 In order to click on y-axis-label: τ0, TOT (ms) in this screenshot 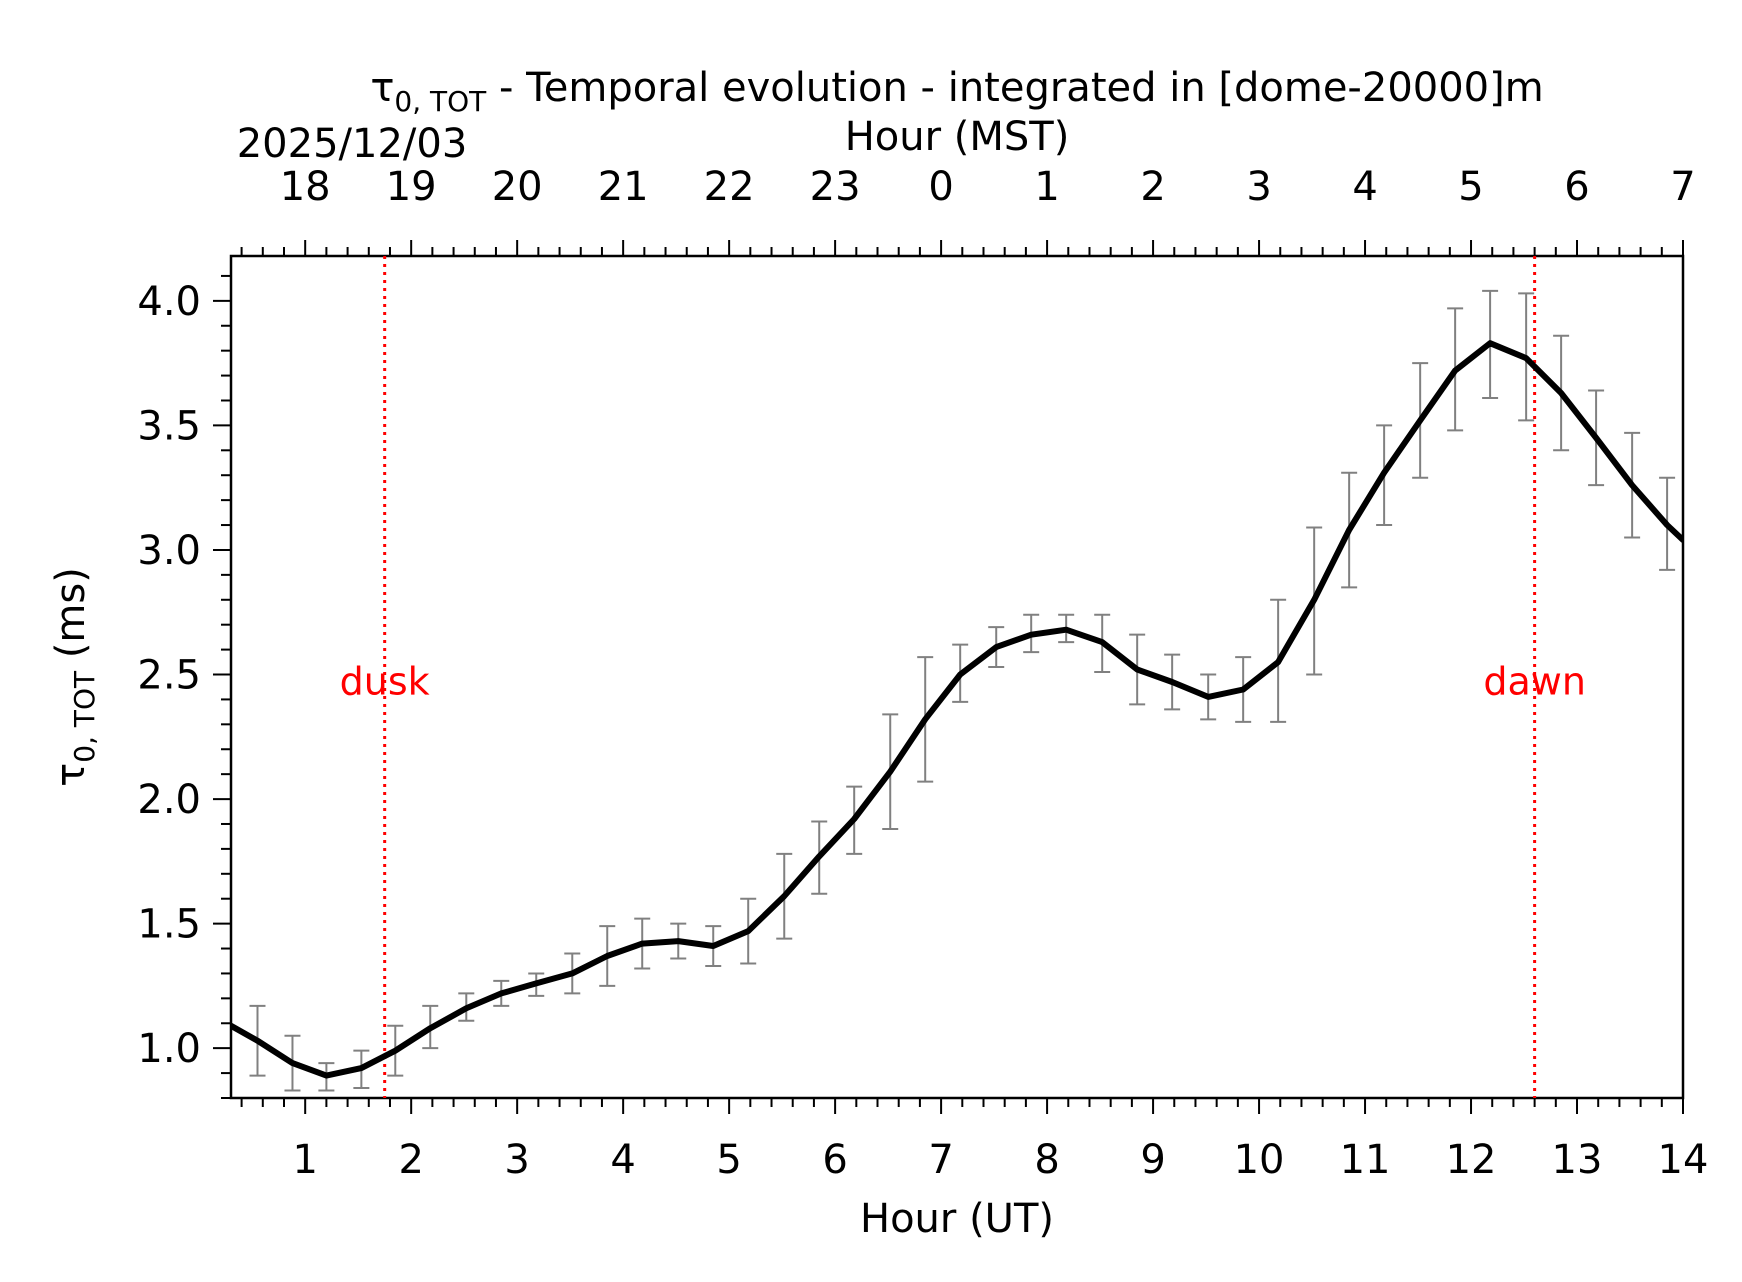, I will do `click(74, 677)`.